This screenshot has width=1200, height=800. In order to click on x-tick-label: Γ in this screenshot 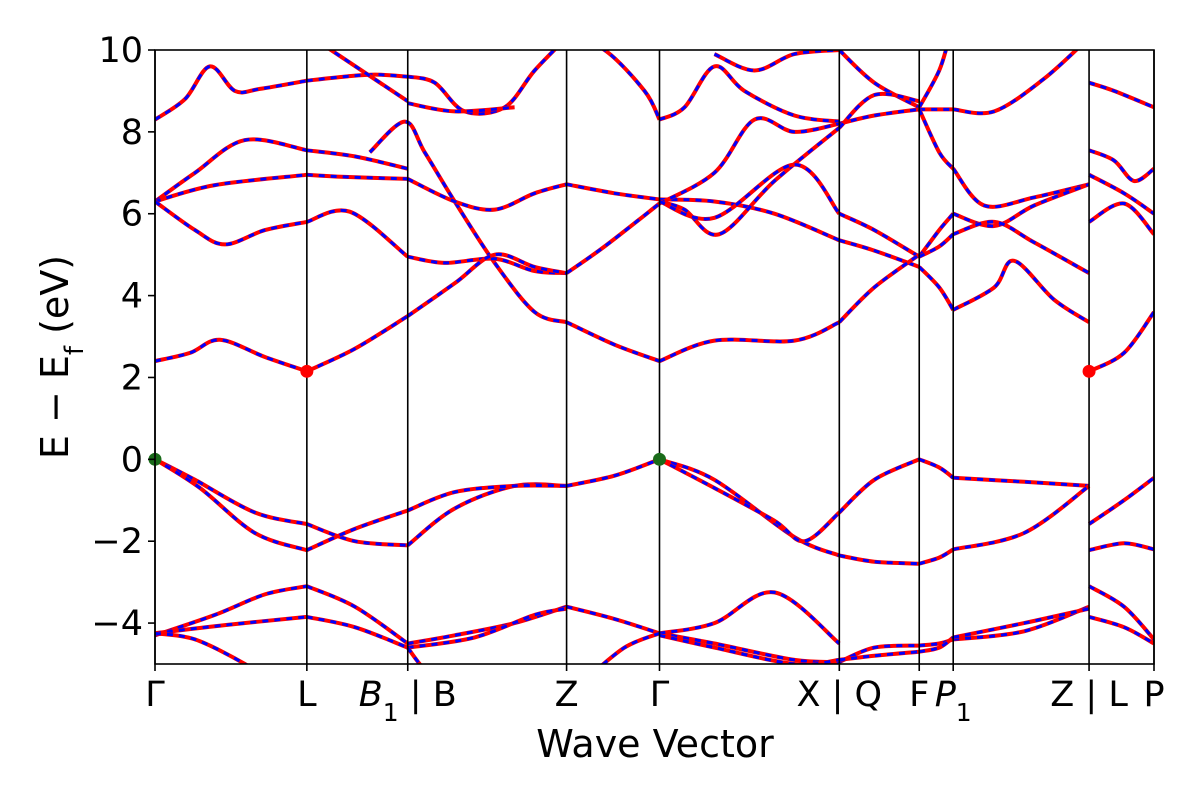, I will do `click(660, 695)`.